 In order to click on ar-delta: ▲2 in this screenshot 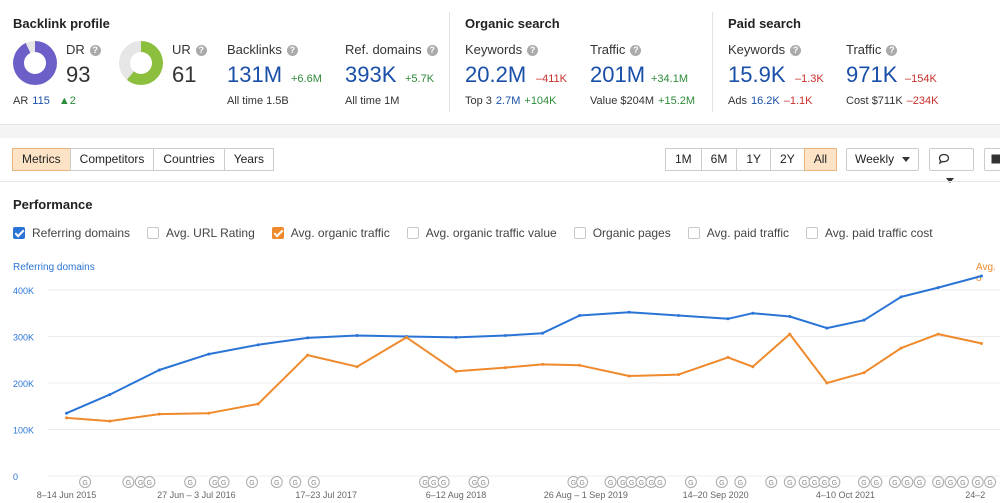, I will do `click(67, 101)`.